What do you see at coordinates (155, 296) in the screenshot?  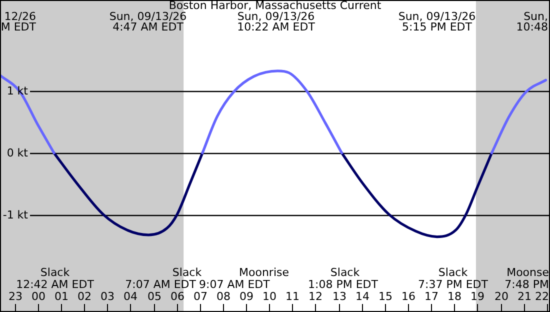 I see `x-tick-label: 05` at bounding box center [155, 296].